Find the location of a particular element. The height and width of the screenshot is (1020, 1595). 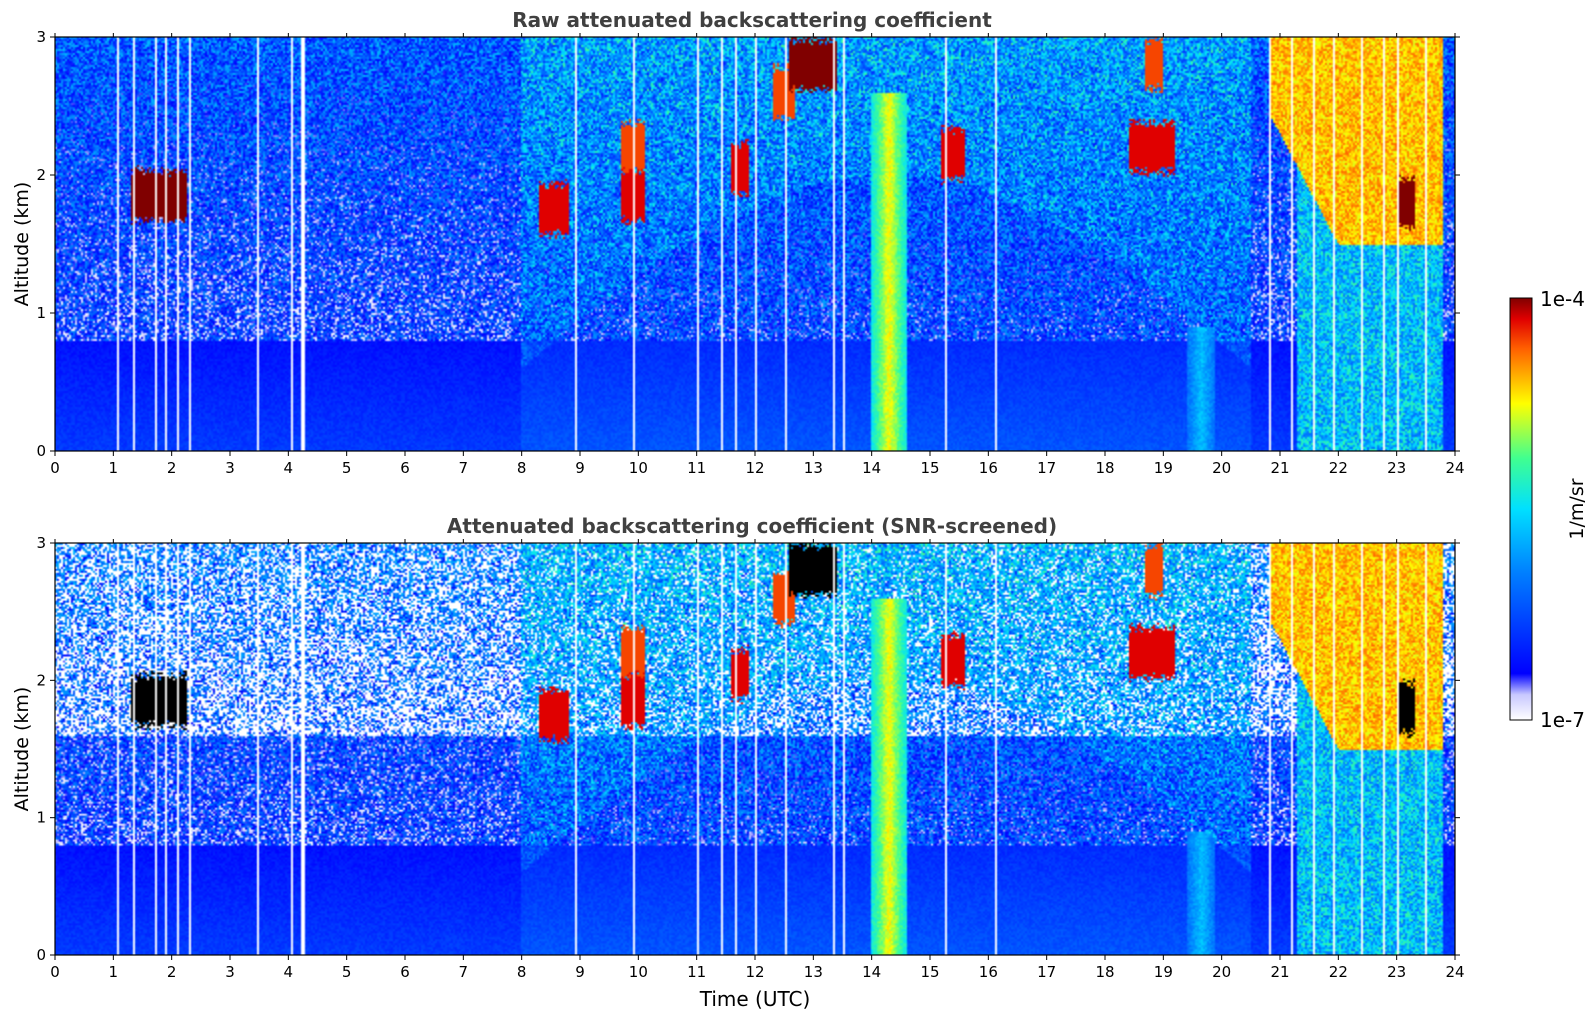

colorbar-unit-label: 1/m/sr is located at coordinates (1577, 508).